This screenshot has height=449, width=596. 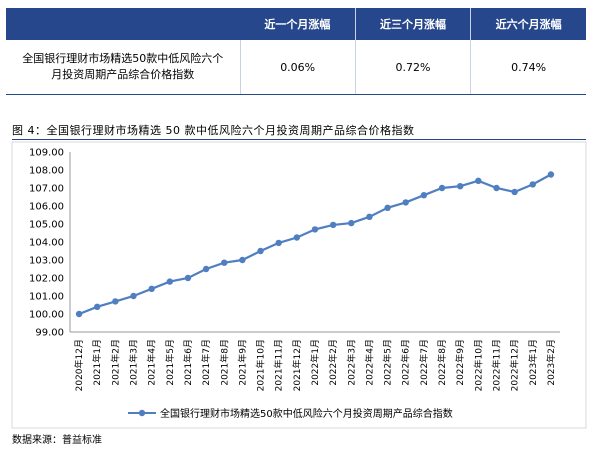 I want to click on table-header-row: 近一个月涨幅 近三个月涨幅 近六个月涨幅, so click(x=296, y=24).